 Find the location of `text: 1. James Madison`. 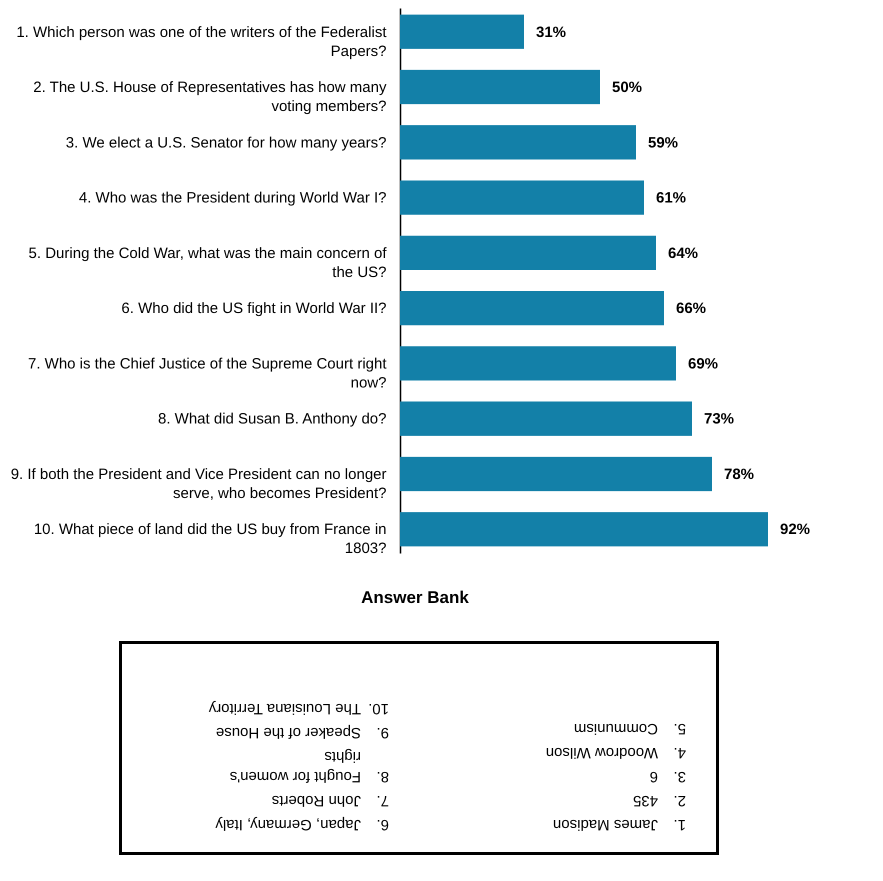

text: 1. James Madison is located at coordinates (619, 824).